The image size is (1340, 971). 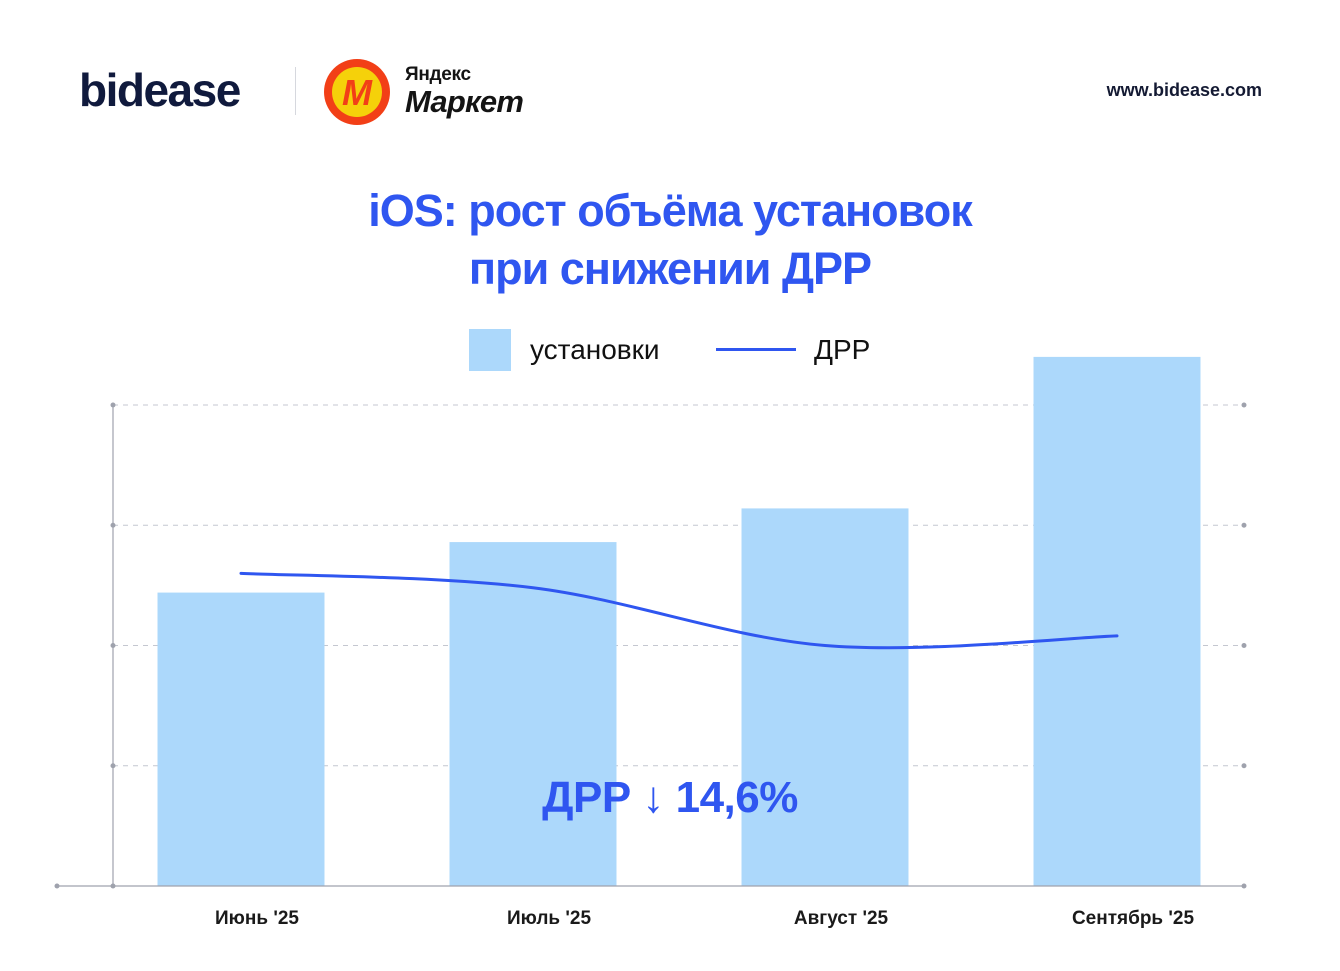 What do you see at coordinates (490, 350) in the screenshot?
I see `legend-swatch-installs` at bounding box center [490, 350].